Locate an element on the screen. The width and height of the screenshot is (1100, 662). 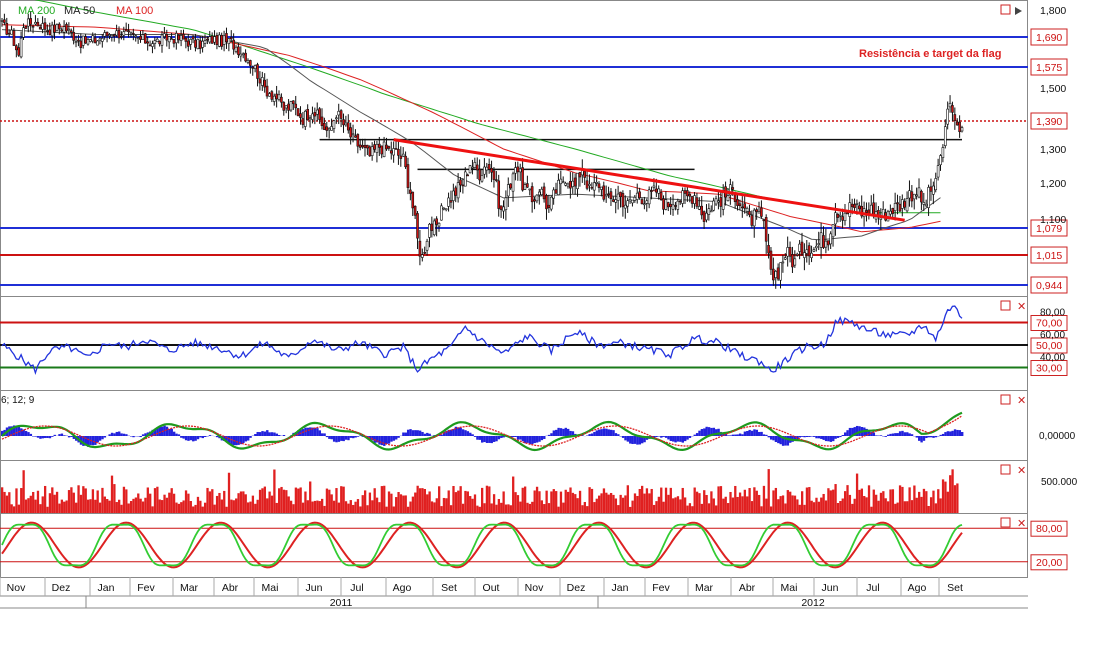
ma50-legend: MA 50 is located at coordinates (79, 11).